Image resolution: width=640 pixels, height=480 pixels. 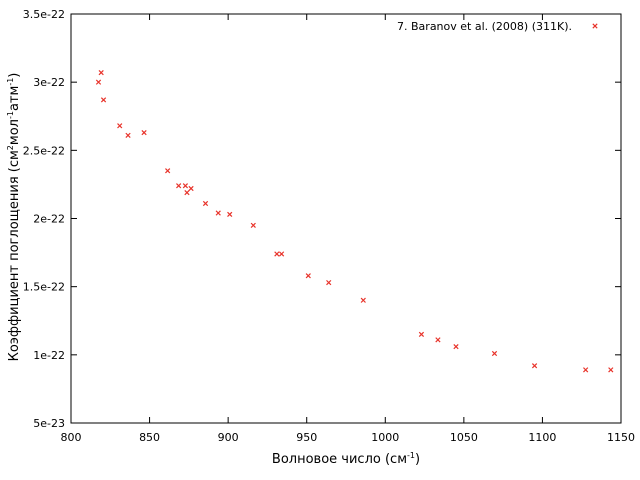 I want to click on x-tick-label: 900, so click(x=228, y=437).